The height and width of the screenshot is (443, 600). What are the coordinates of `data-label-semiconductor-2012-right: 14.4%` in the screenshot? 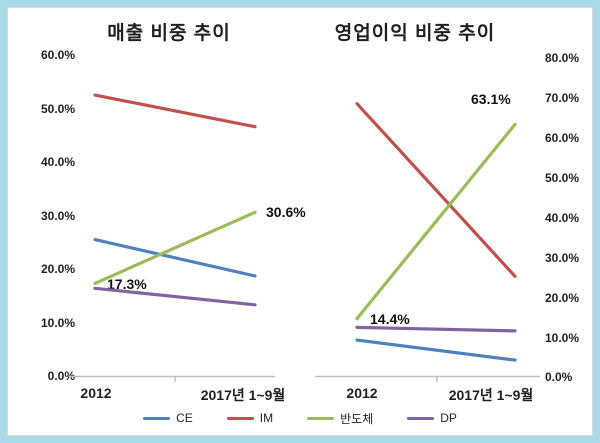 It's located at (390, 319).